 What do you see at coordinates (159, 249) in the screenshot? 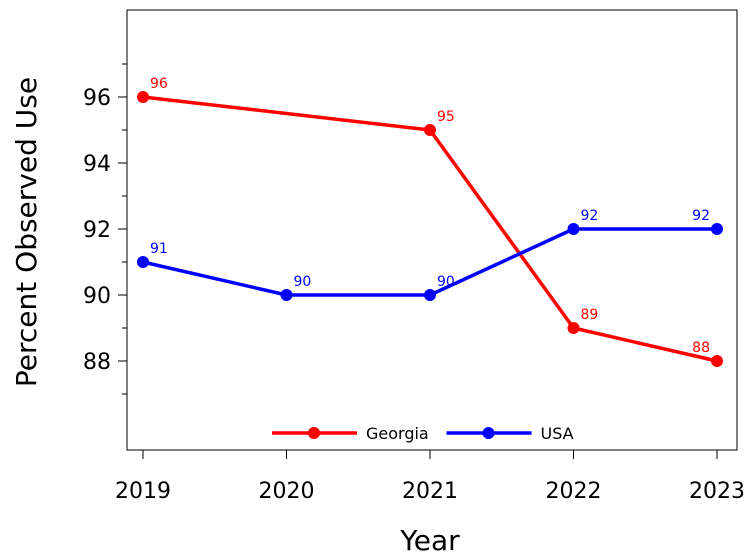
I see `data-label: 91` at bounding box center [159, 249].